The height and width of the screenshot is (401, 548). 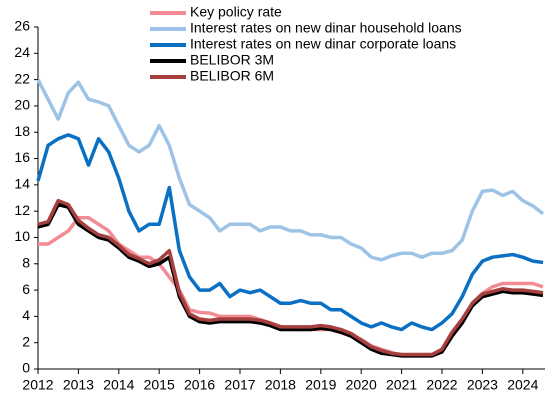 What do you see at coordinates (441, 385) in the screenshot?
I see `x-tick-label: 2022` at bounding box center [441, 385].